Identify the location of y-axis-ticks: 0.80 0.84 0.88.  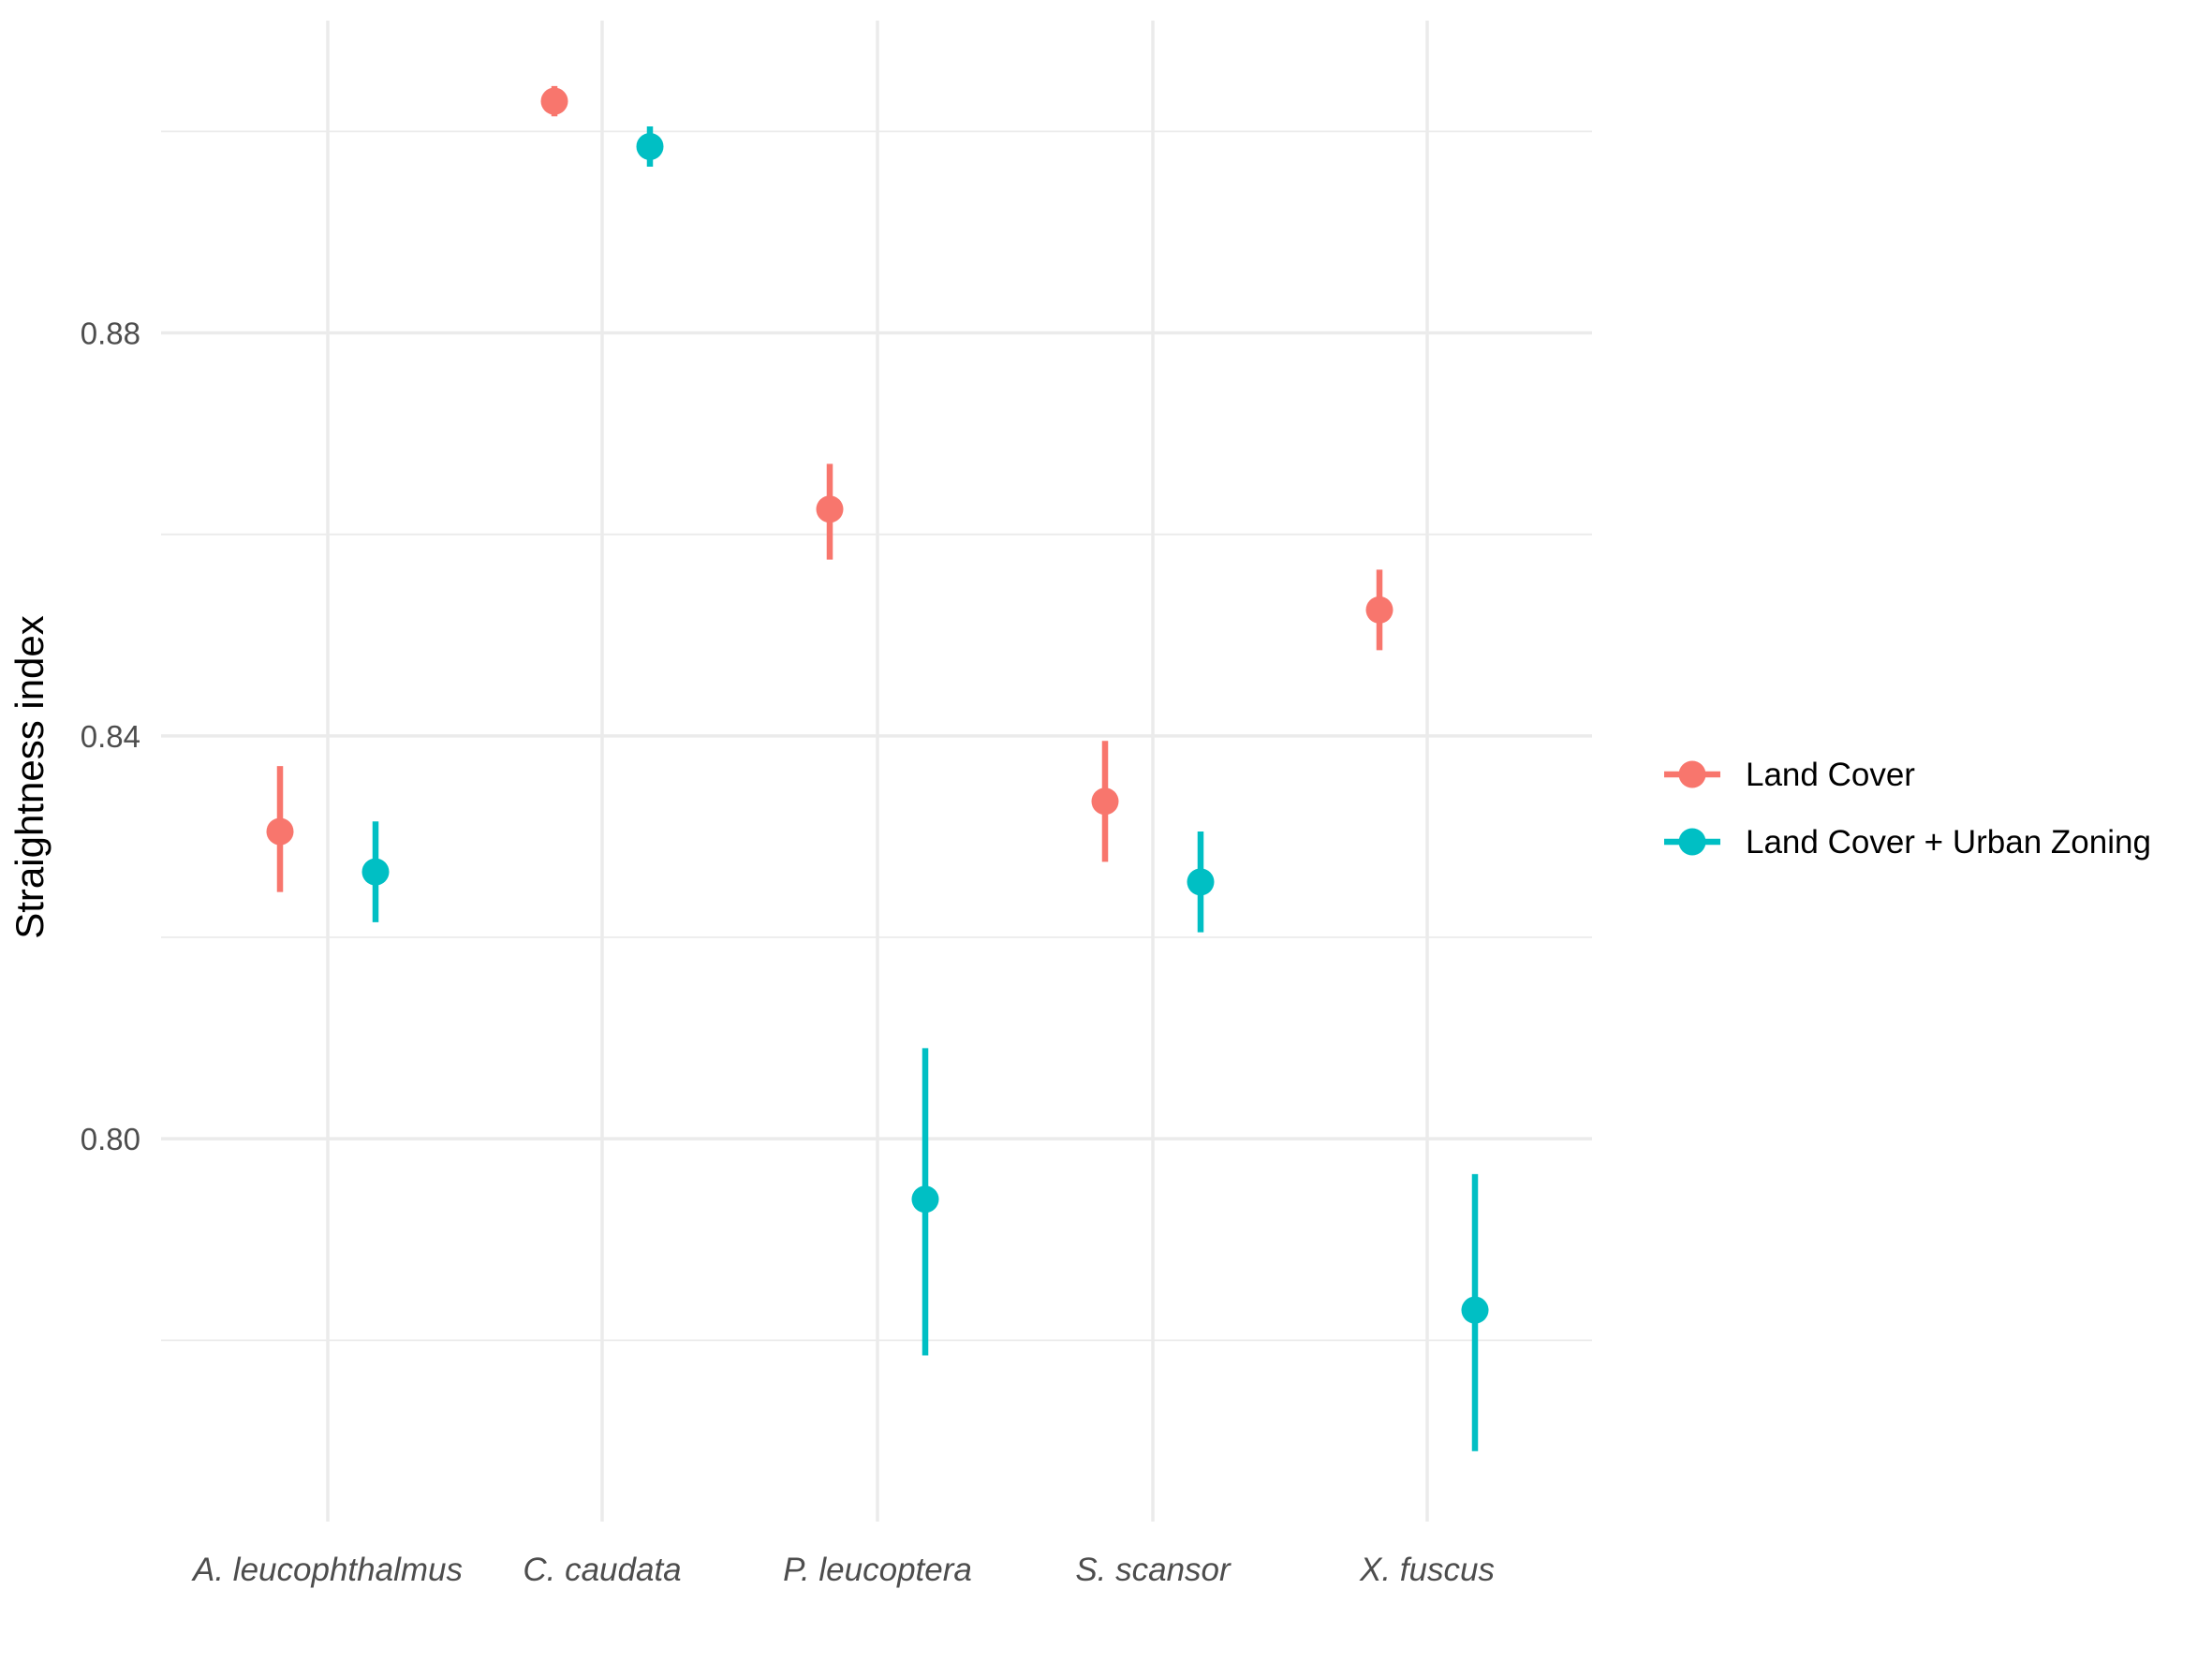
(111, 736).